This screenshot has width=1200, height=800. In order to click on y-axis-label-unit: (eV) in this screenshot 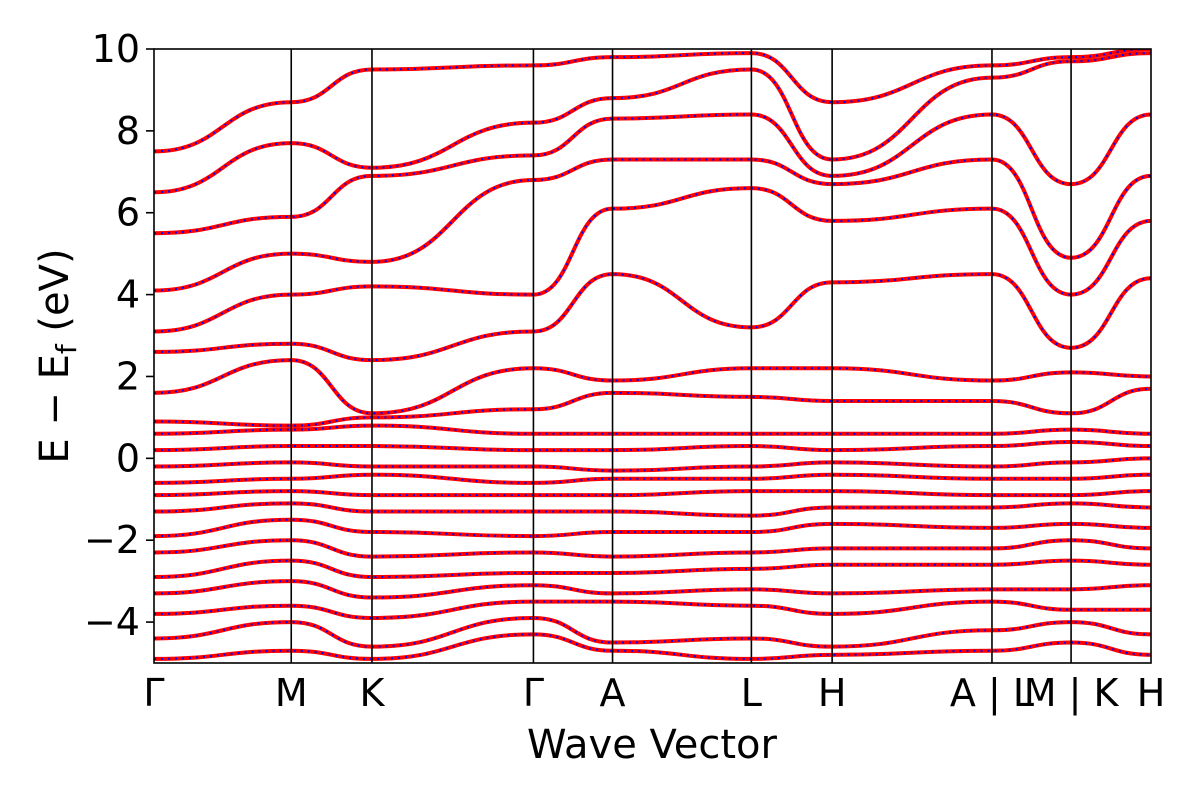, I will do `click(55, 296)`.